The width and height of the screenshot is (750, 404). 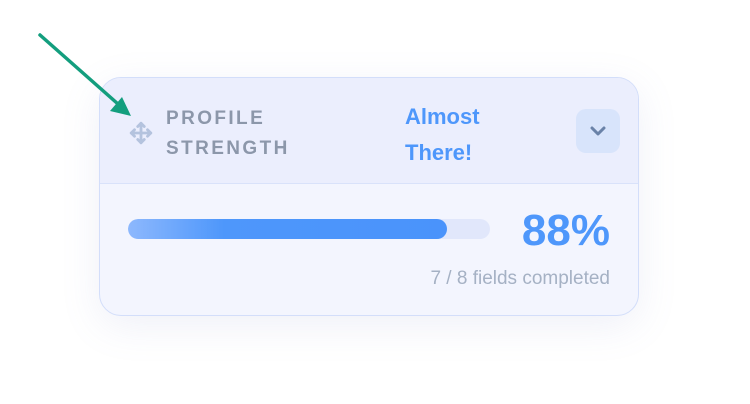 What do you see at coordinates (442, 135) in the screenshot?
I see `status-text: Almost There!` at bounding box center [442, 135].